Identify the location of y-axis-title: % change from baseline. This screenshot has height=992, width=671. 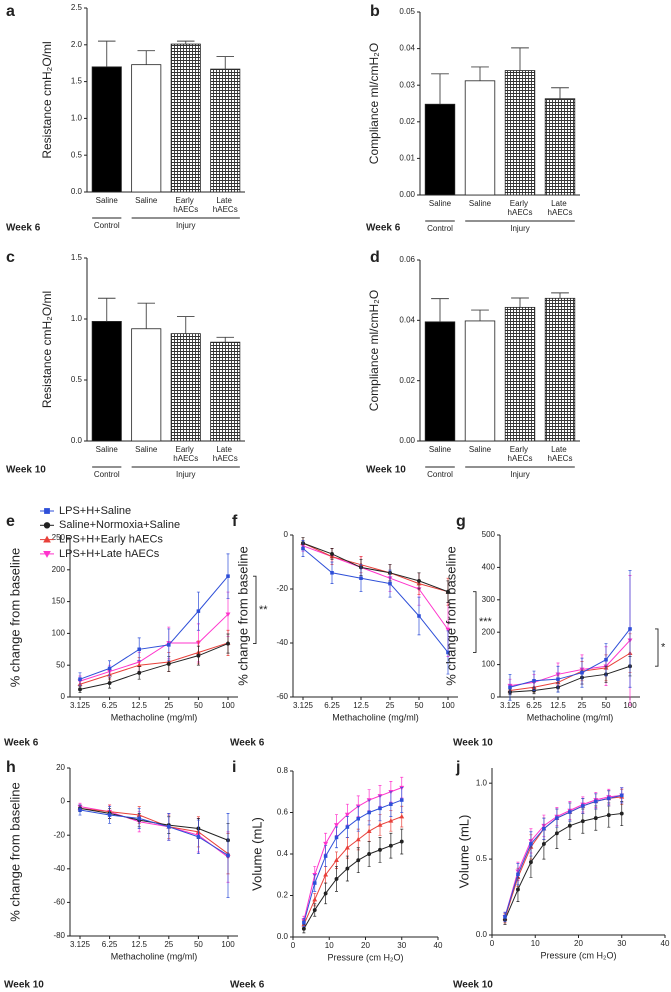
(242, 615).